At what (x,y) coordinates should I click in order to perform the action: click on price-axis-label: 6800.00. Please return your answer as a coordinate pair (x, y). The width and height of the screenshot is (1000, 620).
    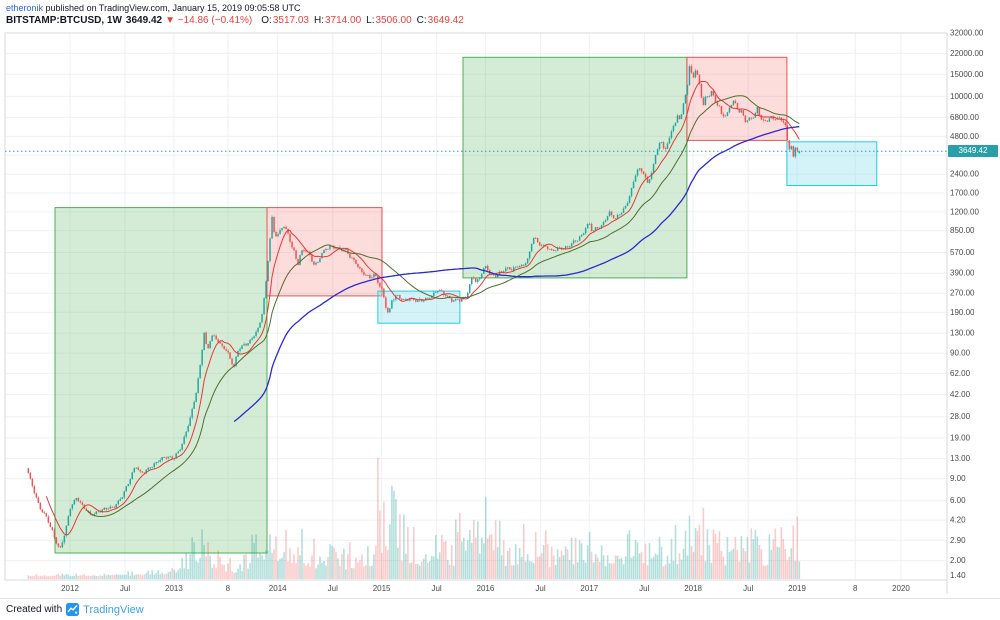
    Looking at the image, I should click on (964, 117).